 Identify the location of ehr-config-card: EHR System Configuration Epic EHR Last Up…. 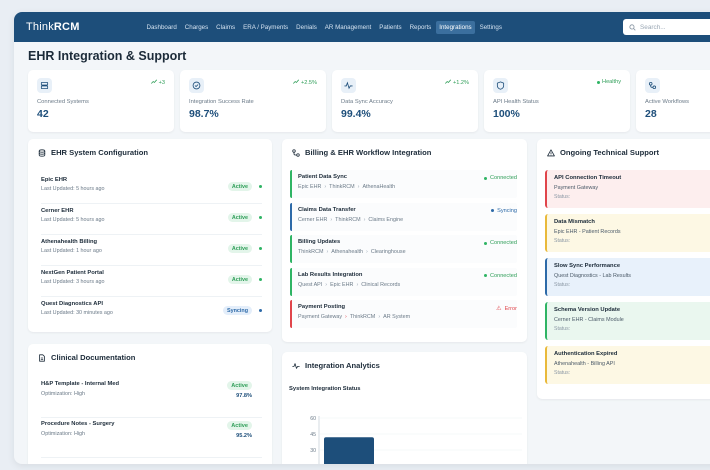
(150, 235).